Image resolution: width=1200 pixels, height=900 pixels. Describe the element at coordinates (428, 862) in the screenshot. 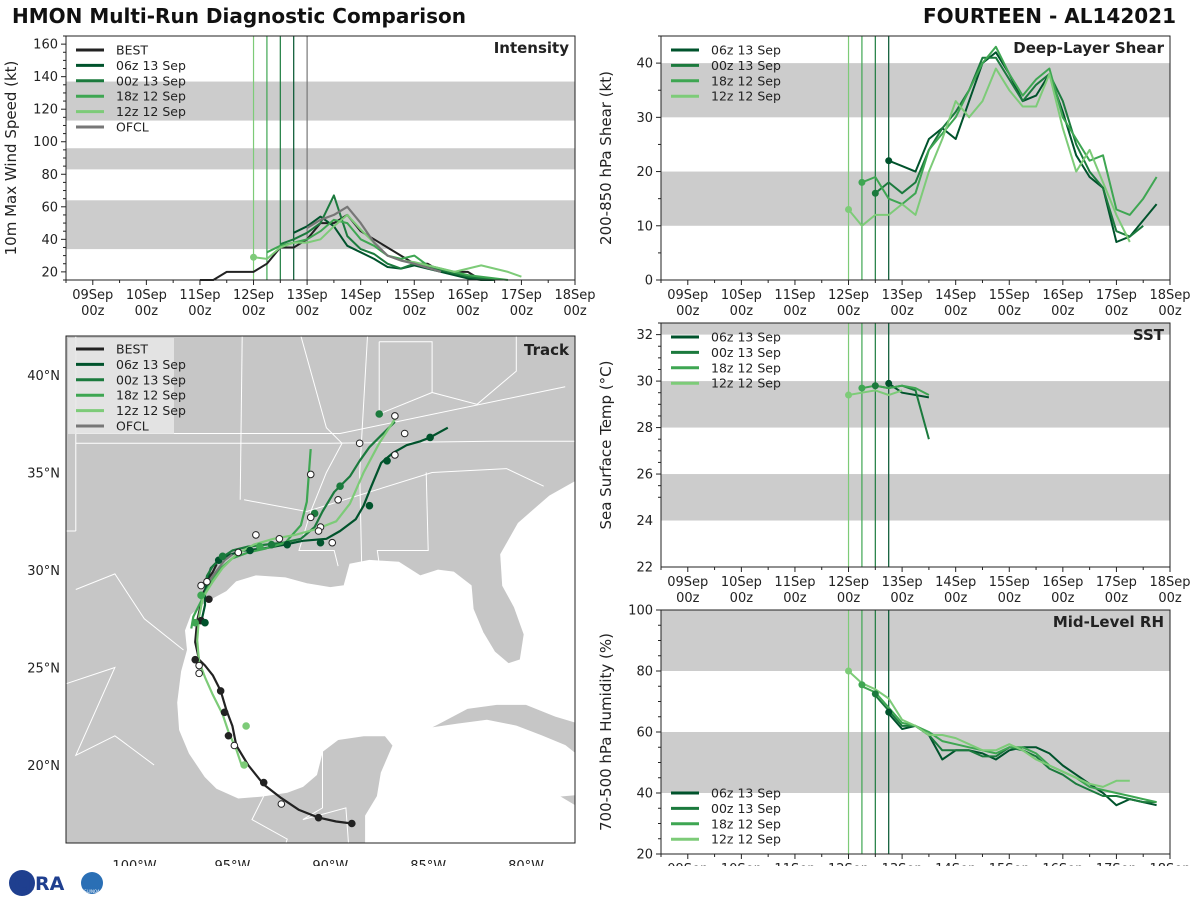

I see `track-lon-label: 85°W` at that location.